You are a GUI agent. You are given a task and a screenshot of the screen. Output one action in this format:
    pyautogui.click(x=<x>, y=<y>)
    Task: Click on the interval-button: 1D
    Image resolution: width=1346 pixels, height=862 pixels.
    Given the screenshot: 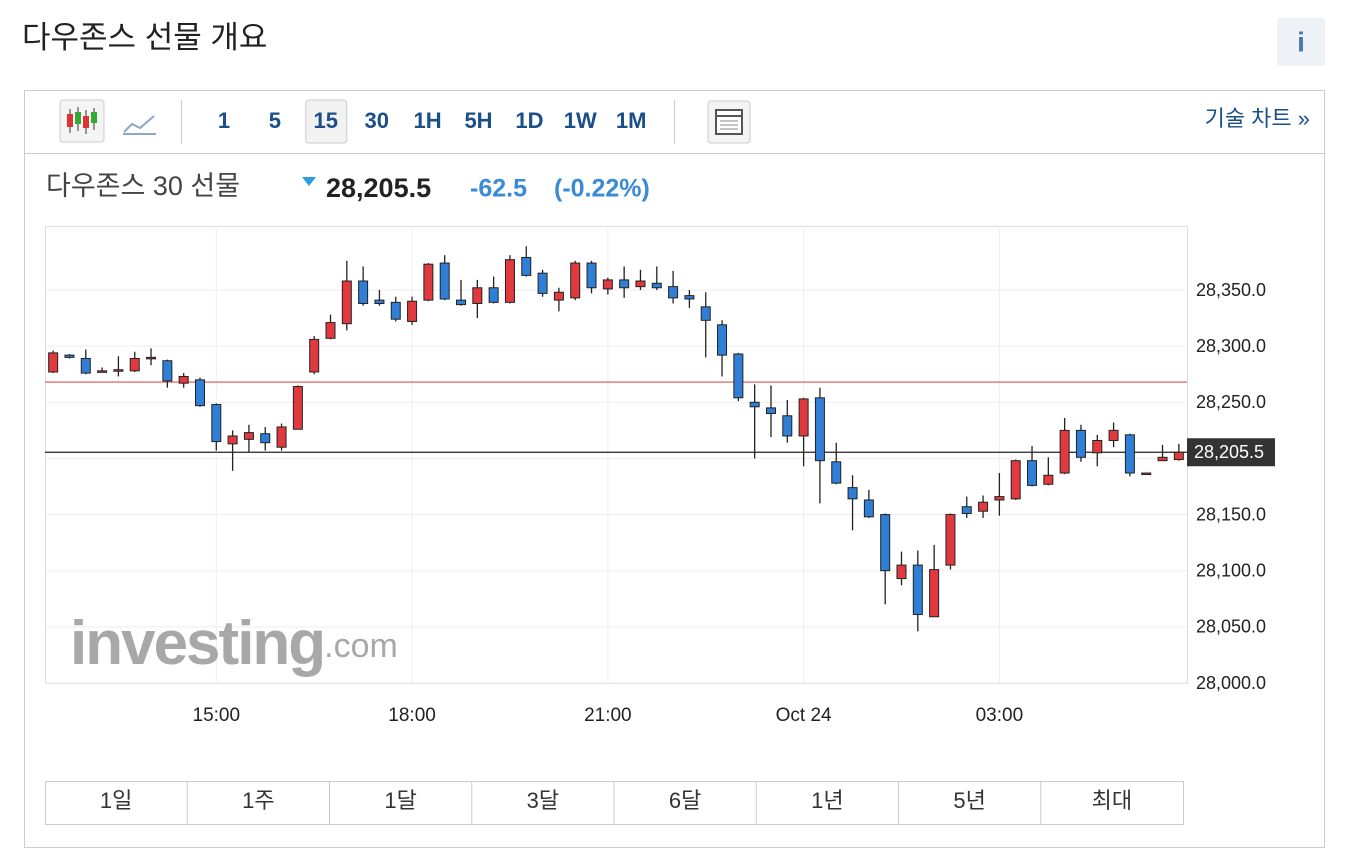 What is the action you would take?
    pyautogui.click(x=529, y=120)
    